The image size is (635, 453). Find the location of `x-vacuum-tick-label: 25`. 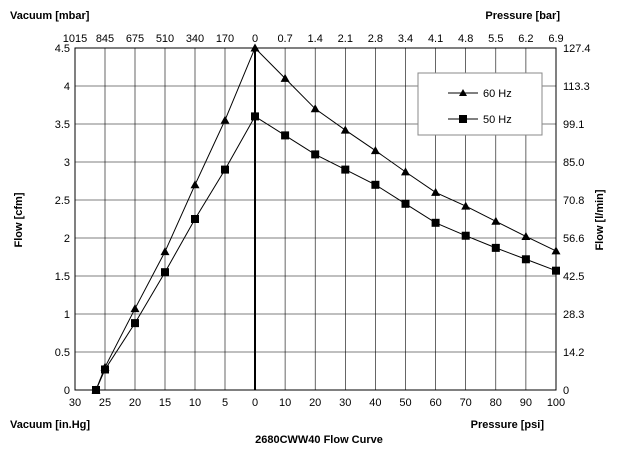

x-vacuum-tick-label: 25 is located at coordinates (105, 403).